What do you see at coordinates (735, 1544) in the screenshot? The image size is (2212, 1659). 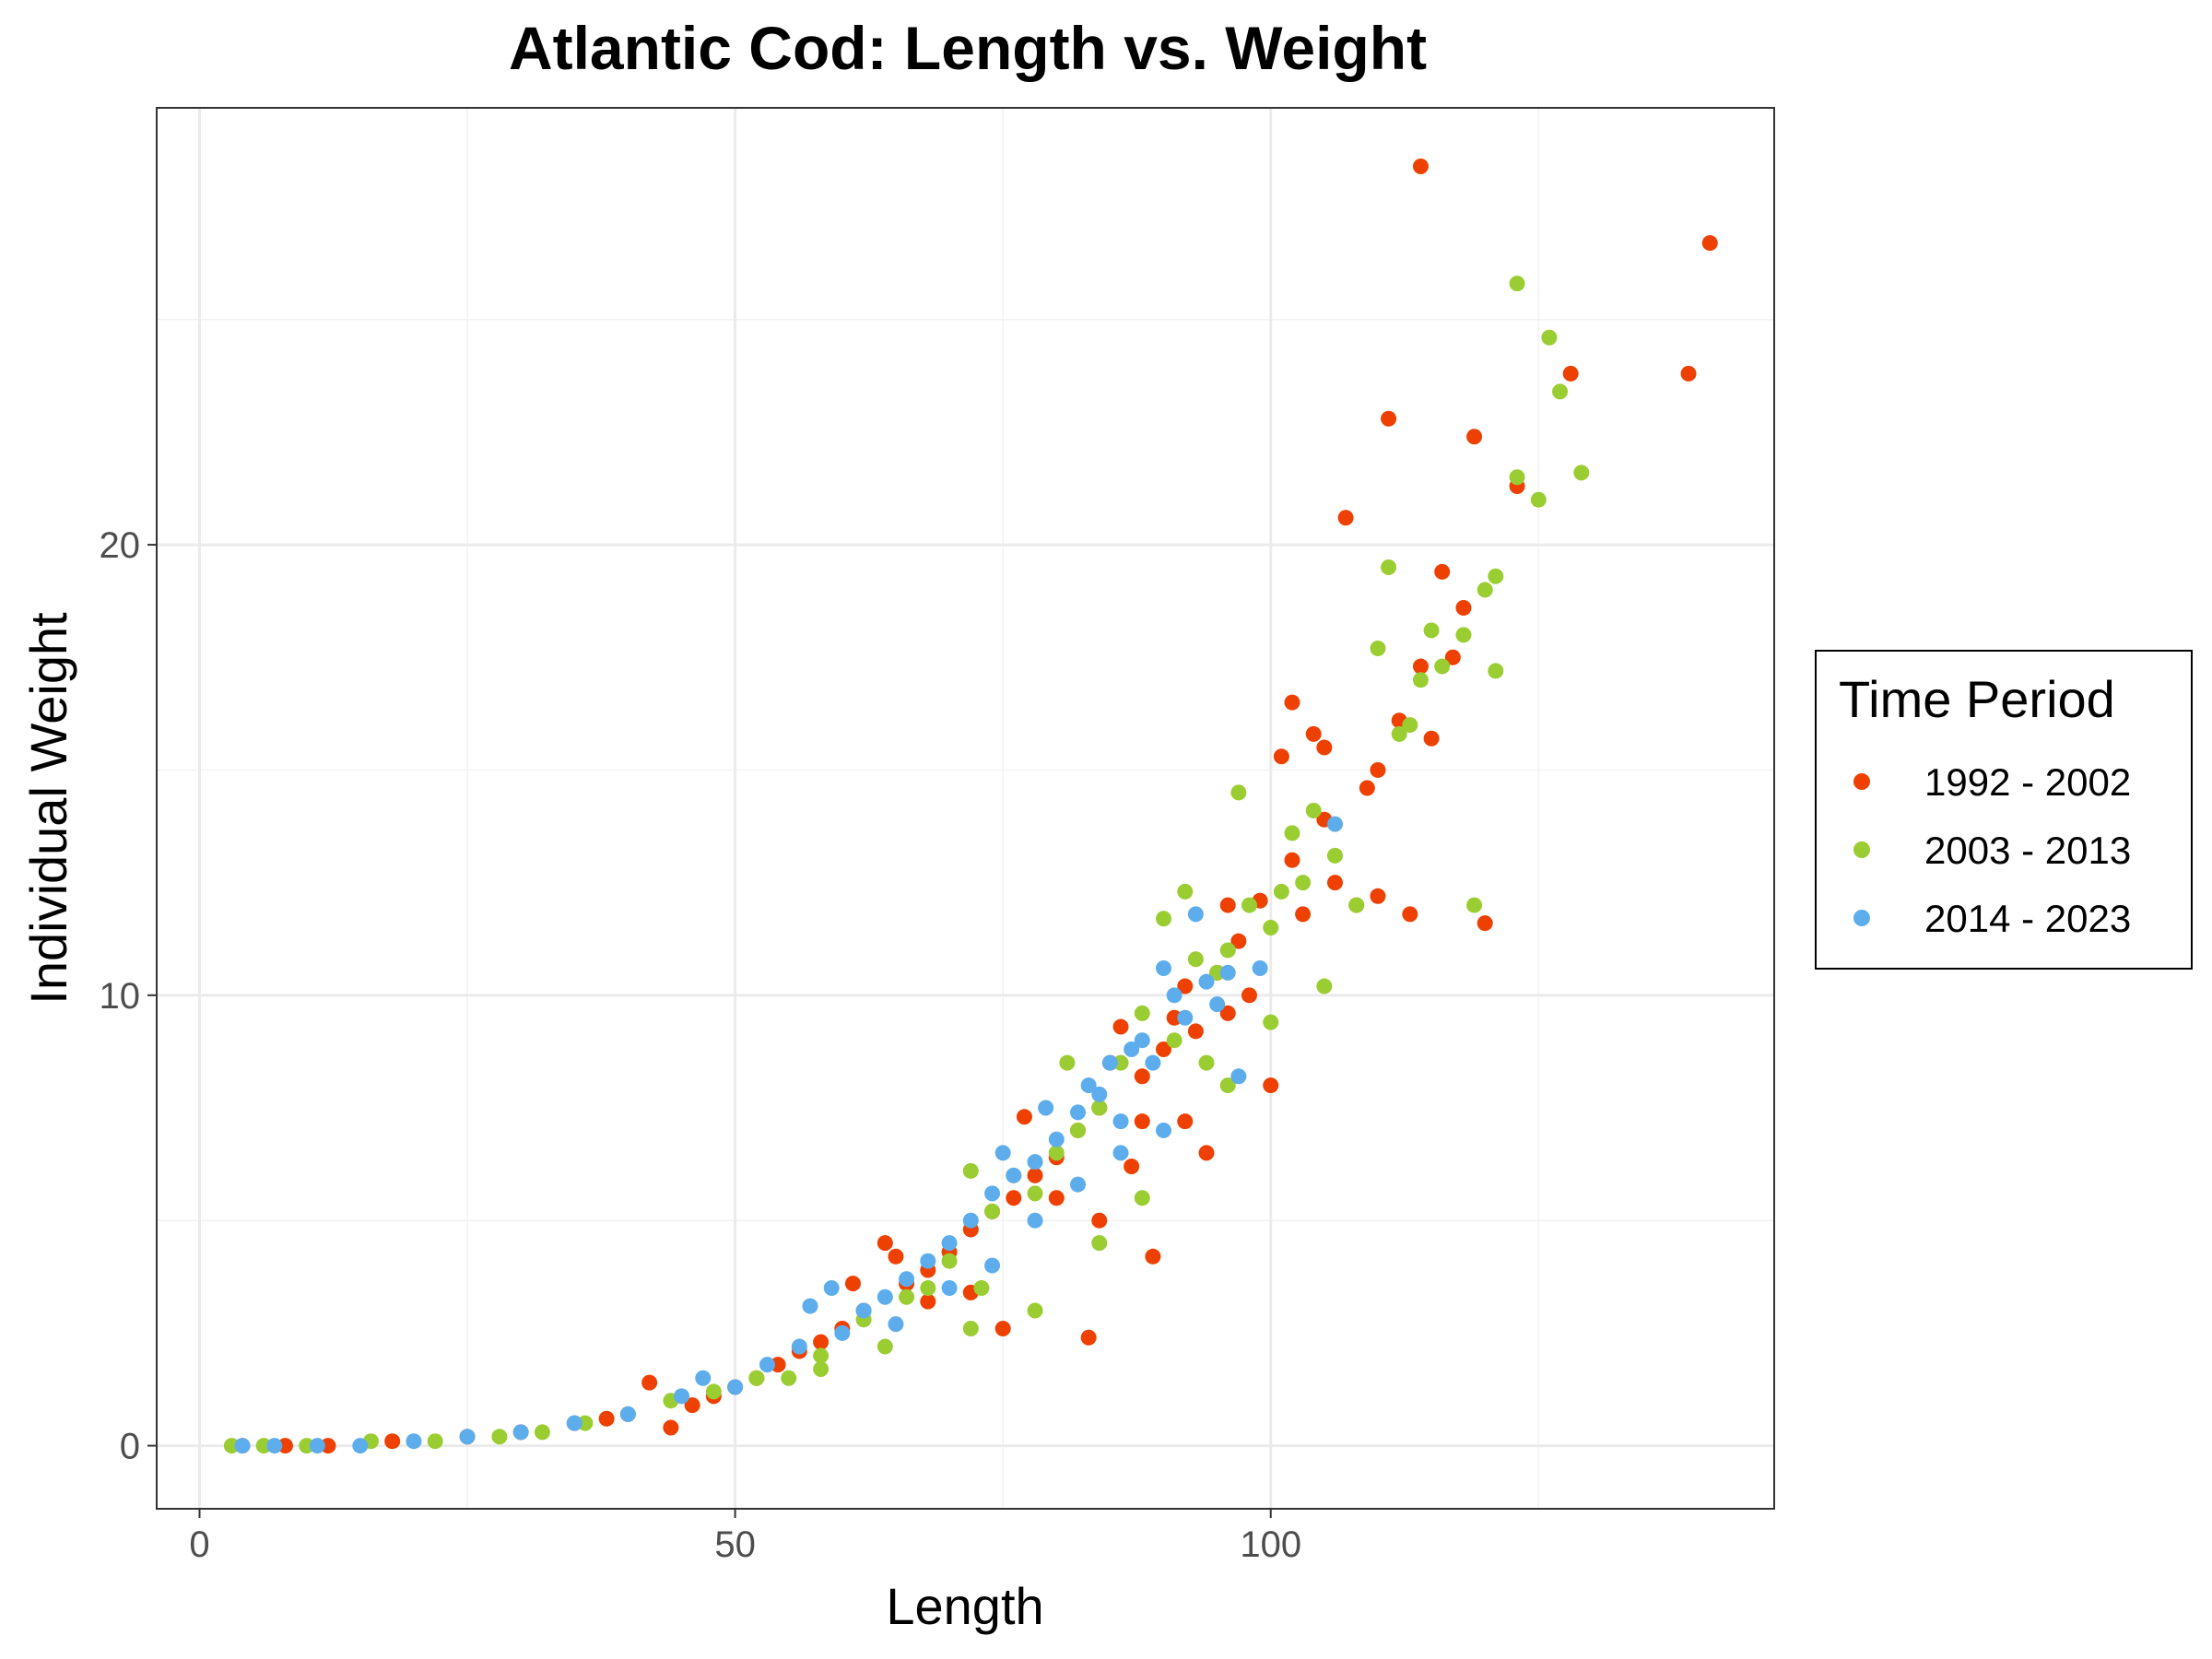 I see `x-tick-label: 50` at bounding box center [735, 1544].